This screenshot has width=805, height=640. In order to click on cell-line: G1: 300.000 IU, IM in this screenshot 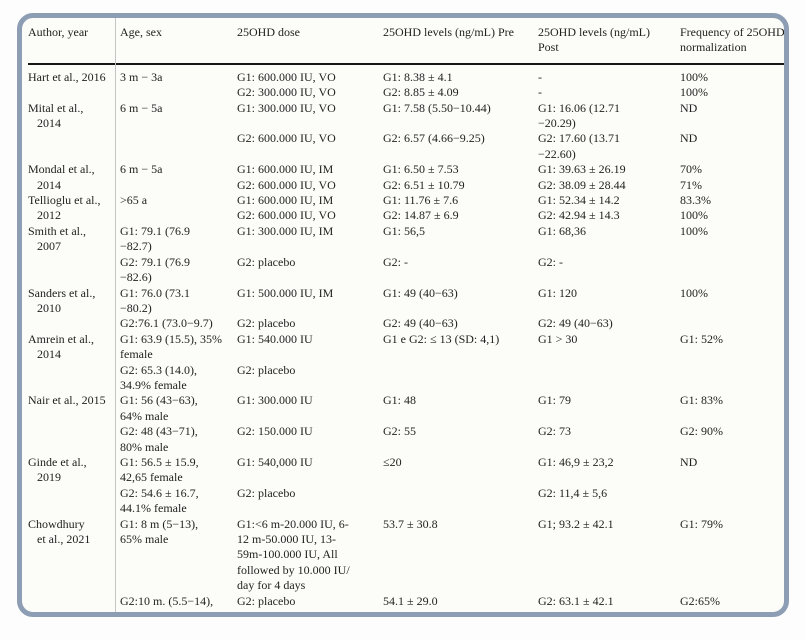, I will do `click(285, 230)`.